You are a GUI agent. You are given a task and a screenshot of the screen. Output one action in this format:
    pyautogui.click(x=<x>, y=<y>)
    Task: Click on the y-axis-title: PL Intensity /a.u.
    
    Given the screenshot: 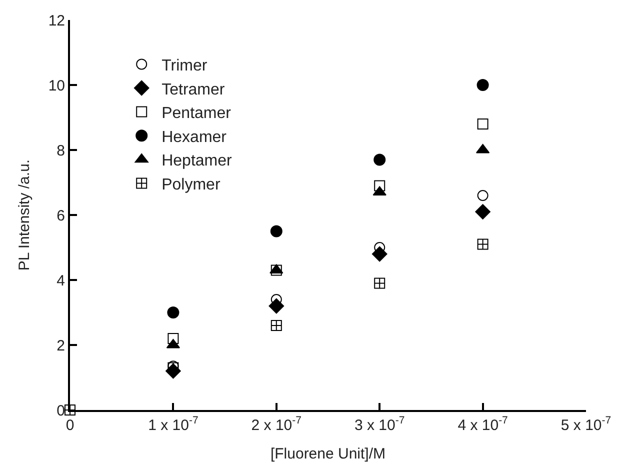 What is the action you would take?
    pyautogui.click(x=25, y=215)
    